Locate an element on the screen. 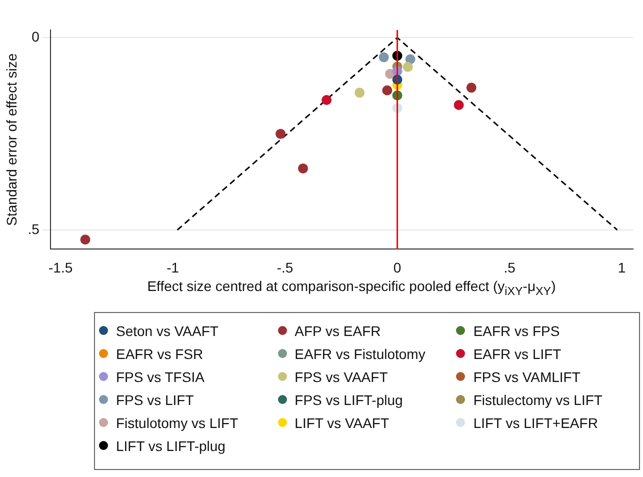  legend-label: EAFR vs FPS is located at coordinates (516, 330).